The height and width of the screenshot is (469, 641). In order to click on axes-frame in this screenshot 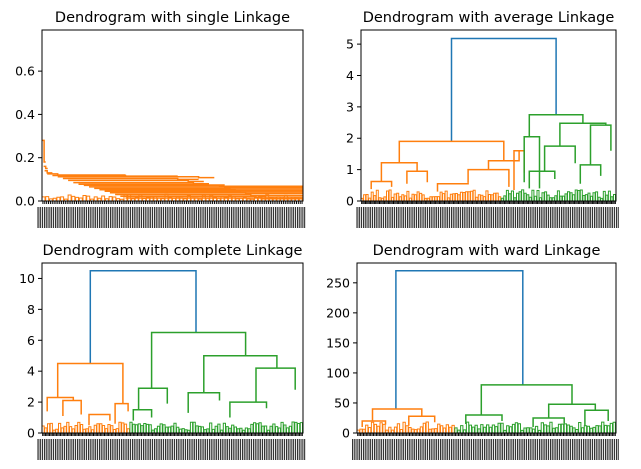, I will do `click(486, 348)`.